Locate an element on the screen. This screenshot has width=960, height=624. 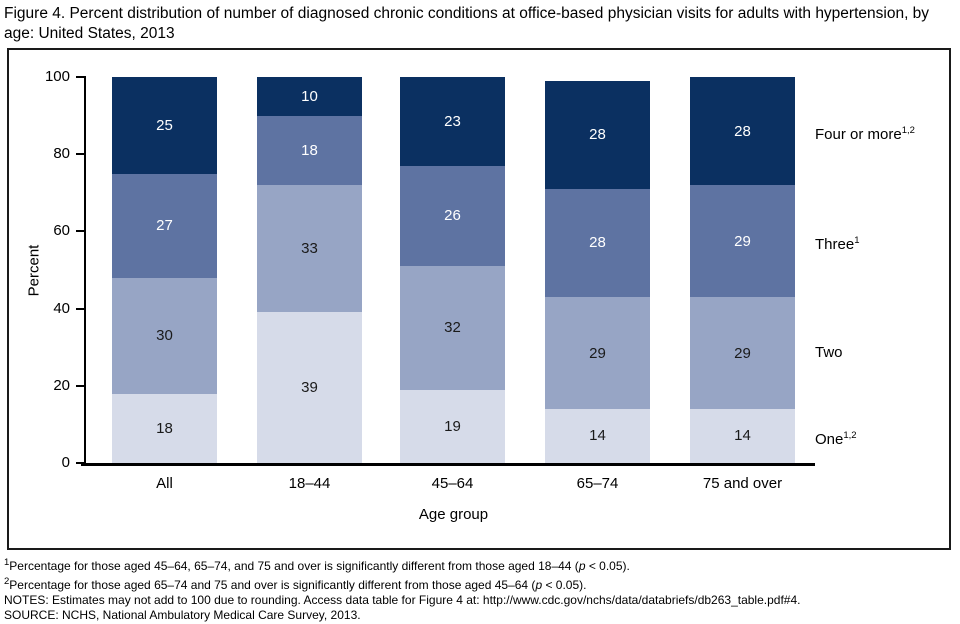
x-tick-label: 75 and over is located at coordinates (742, 483).